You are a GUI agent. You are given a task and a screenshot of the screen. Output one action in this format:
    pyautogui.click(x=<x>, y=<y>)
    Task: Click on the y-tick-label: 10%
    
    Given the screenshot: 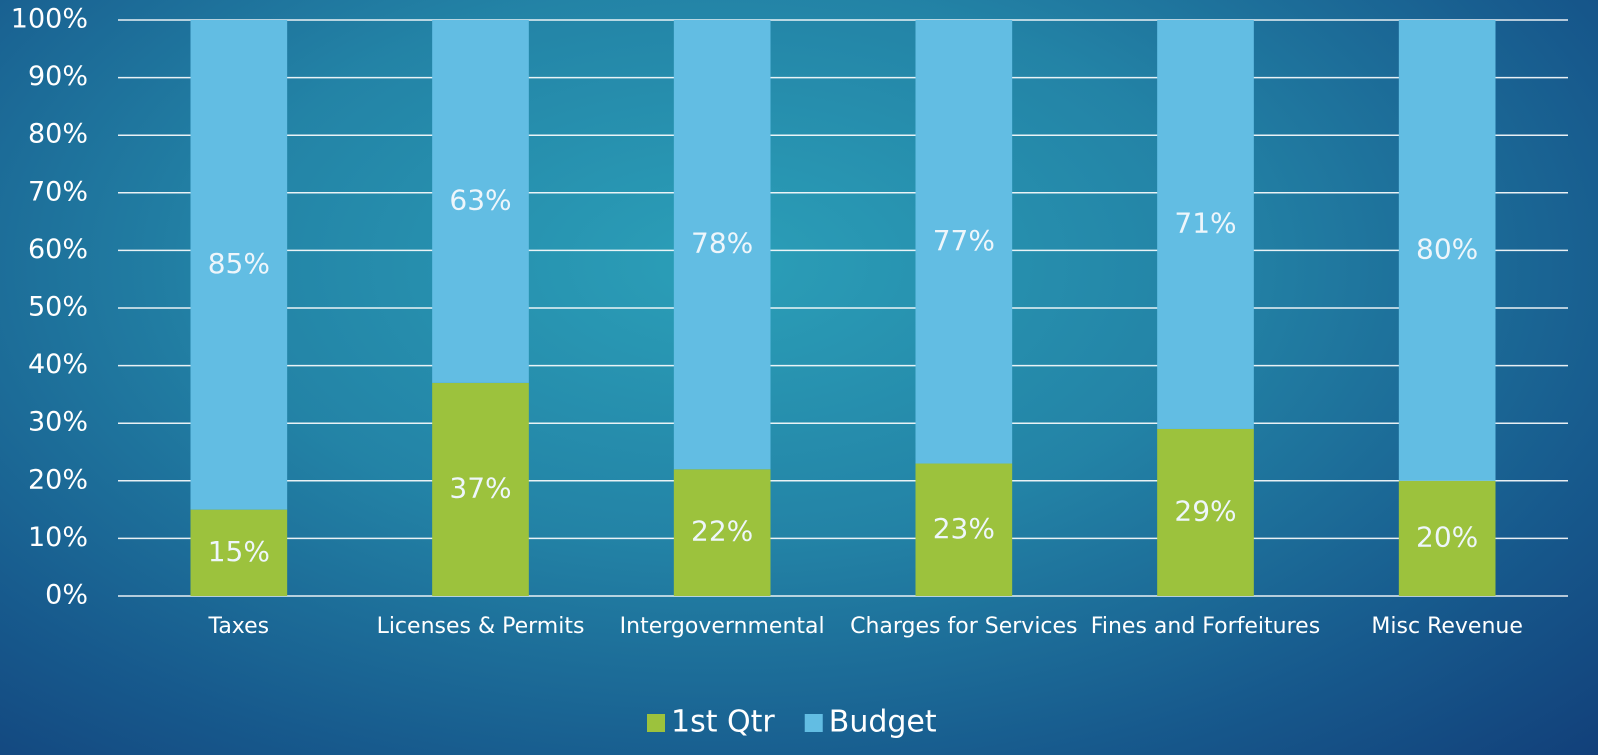 What is the action you would take?
    pyautogui.click(x=58, y=537)
    